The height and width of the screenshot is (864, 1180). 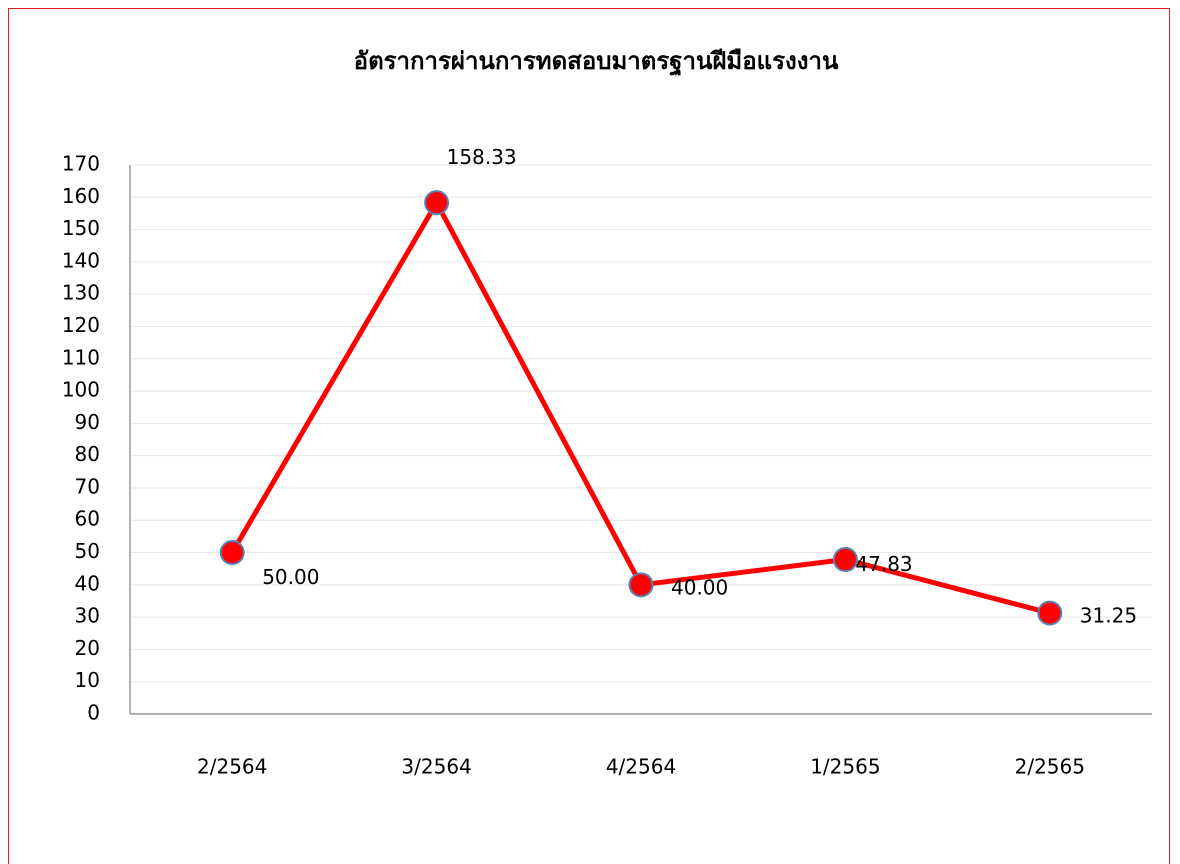 What do you see at coordinates (641, 767) in the screenshot?
I see `x-tick-label: 4/2564` at bounding box center [641, 767].